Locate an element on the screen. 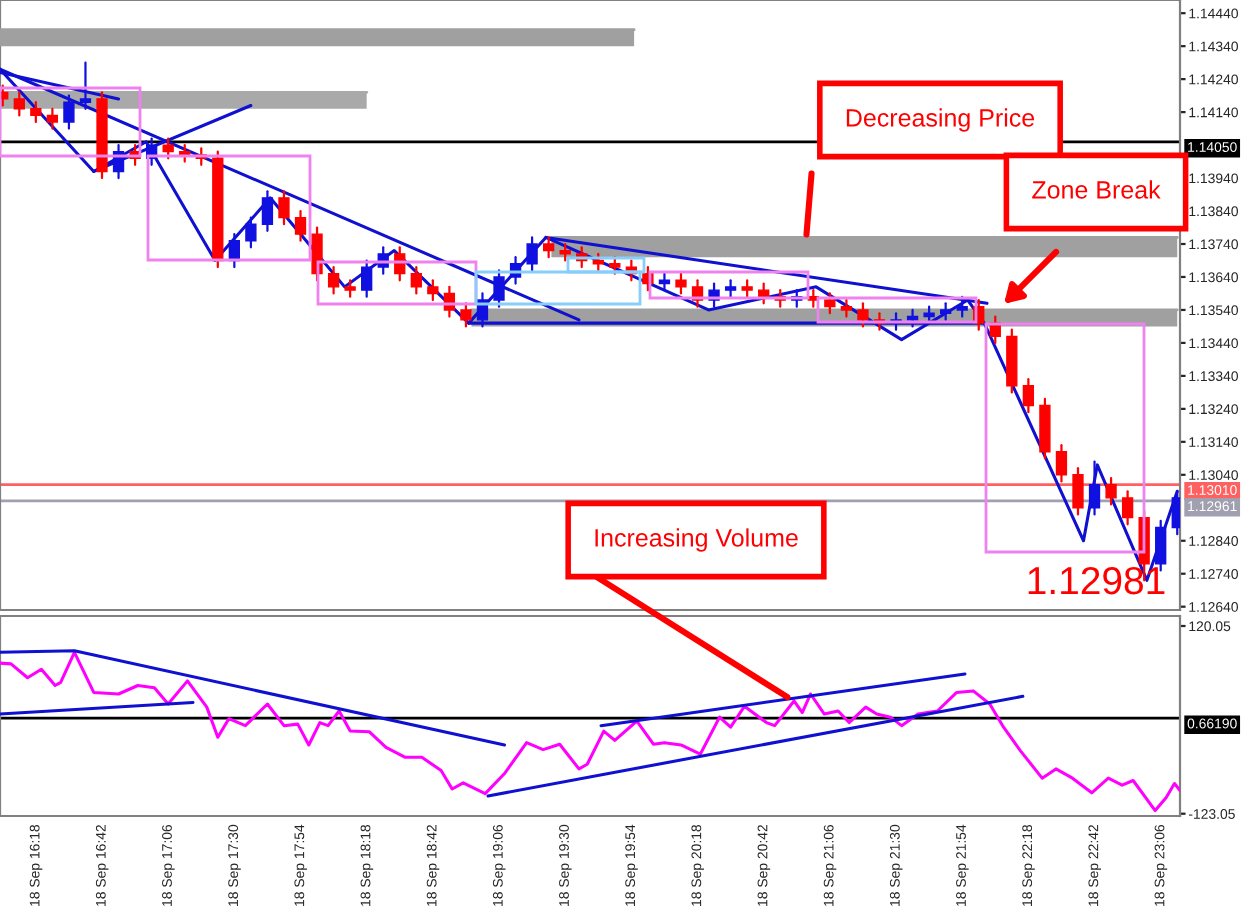 The image size is (1250, 922). annotation: Increasing Volume is located at coordinates (696, 540).